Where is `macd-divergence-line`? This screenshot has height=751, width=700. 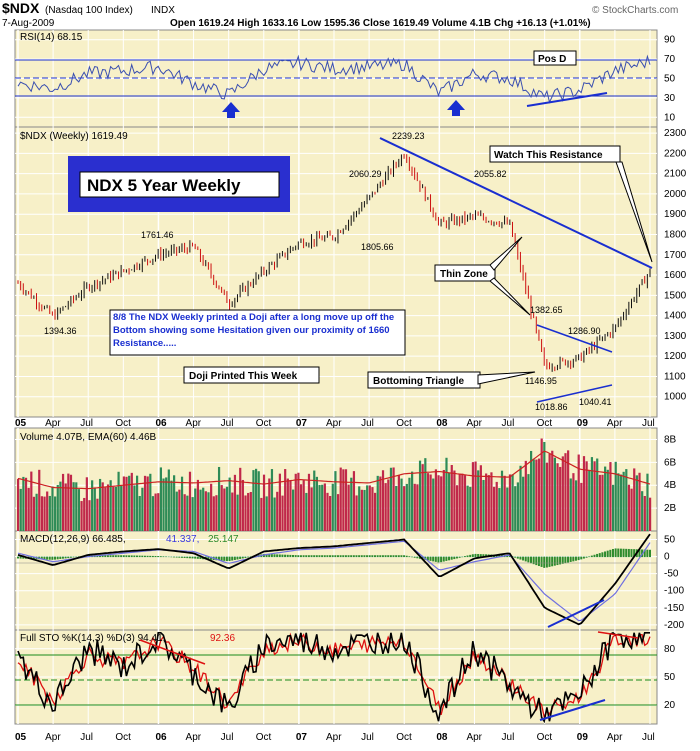 macd-divergence-line is located at coordinates (576, 613).